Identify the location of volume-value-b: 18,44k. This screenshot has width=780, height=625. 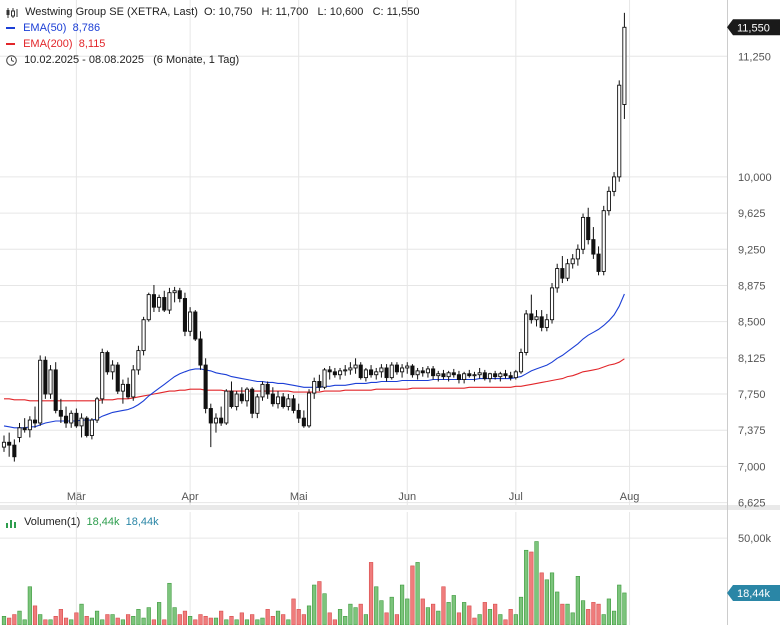
(142, 522).